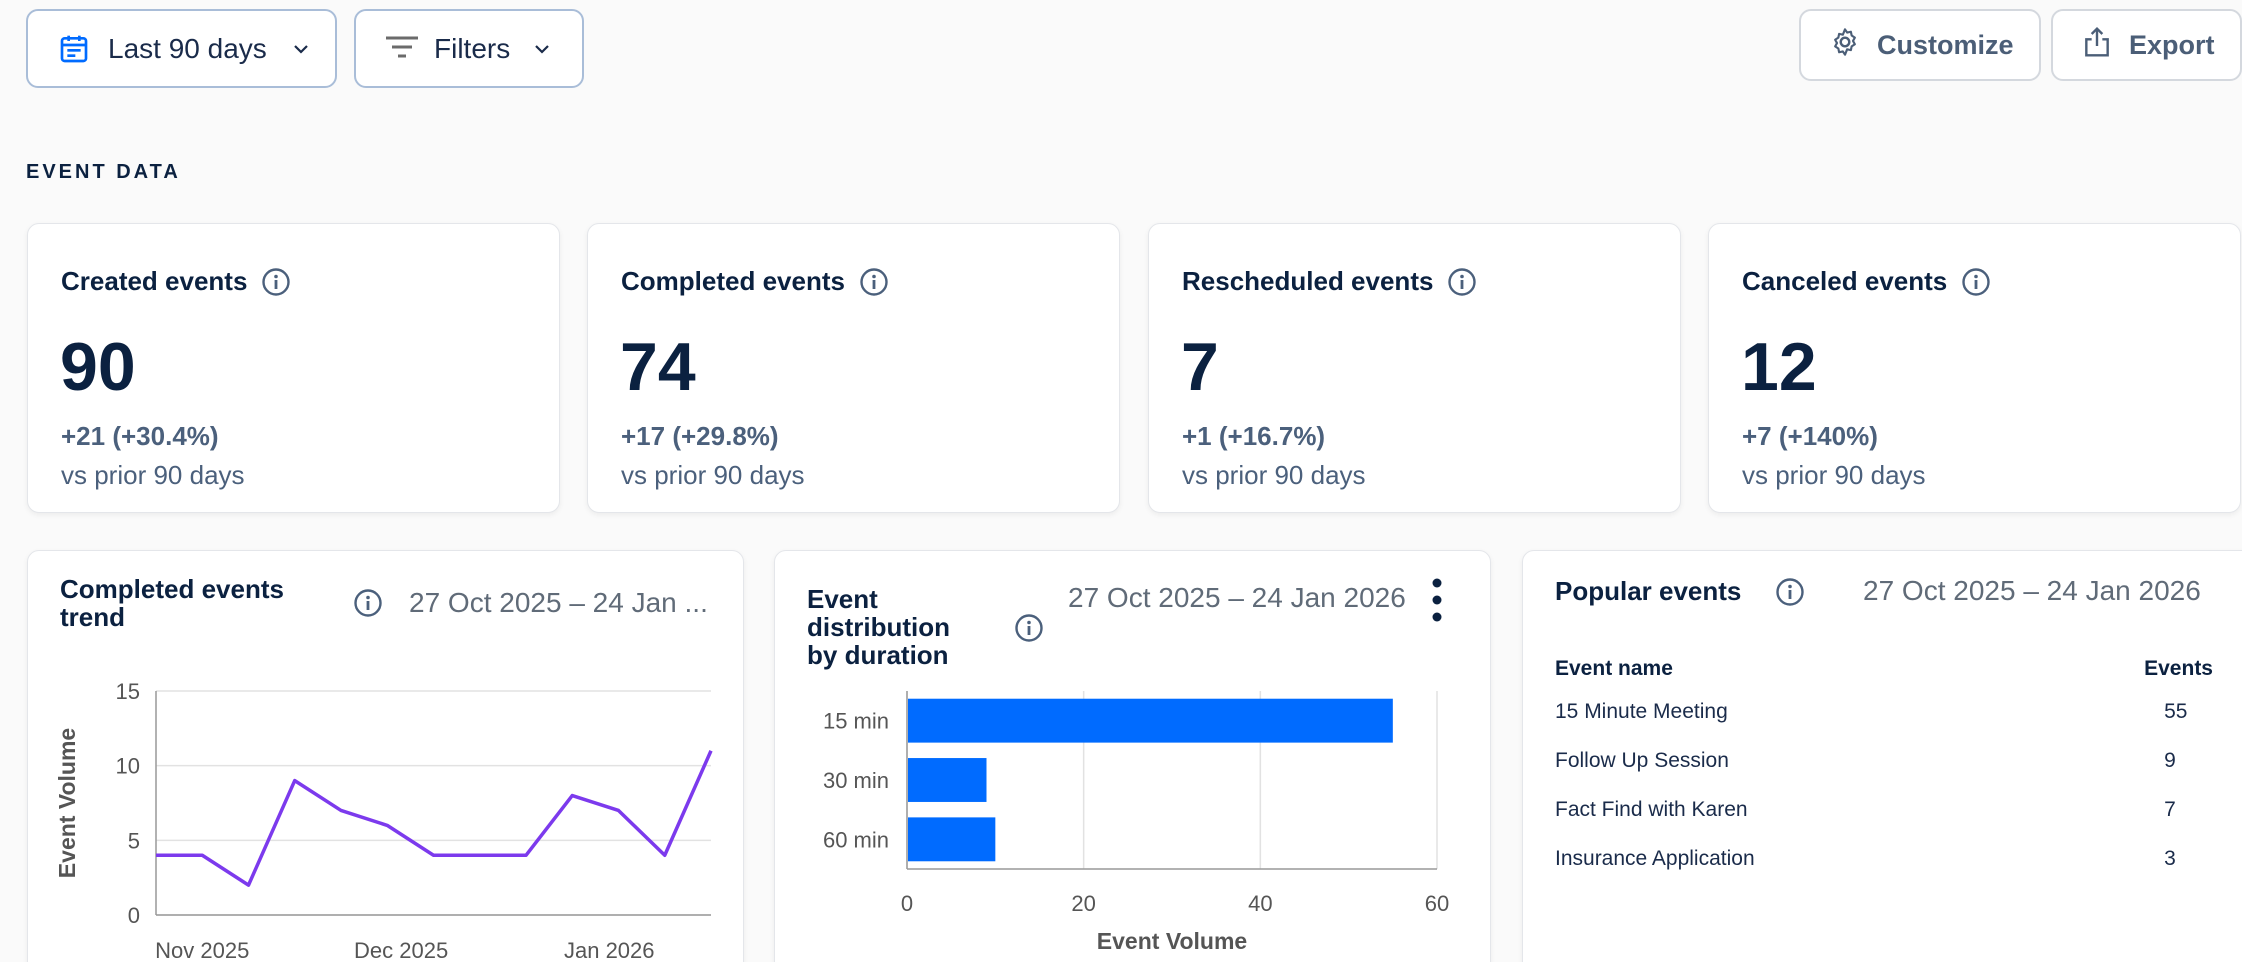 The width and height of the screenshot is (2242, 962). What do you see at coordinates (1648, 591) in the screenshot?
I see `panel-title: Popular events` at bounding box center [1648, 591].